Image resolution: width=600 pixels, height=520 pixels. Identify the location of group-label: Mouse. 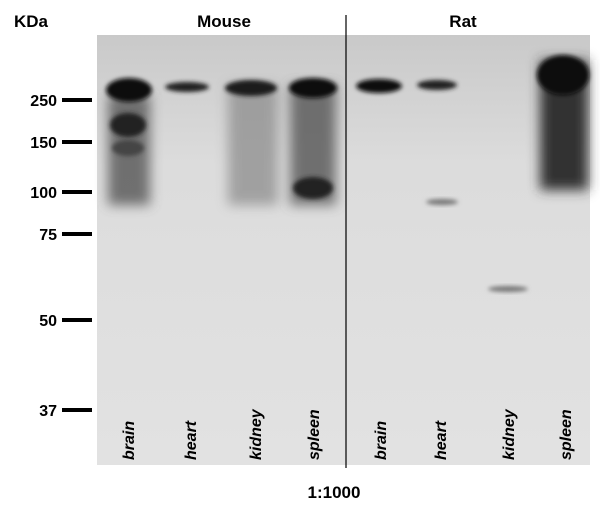
(224, 21).